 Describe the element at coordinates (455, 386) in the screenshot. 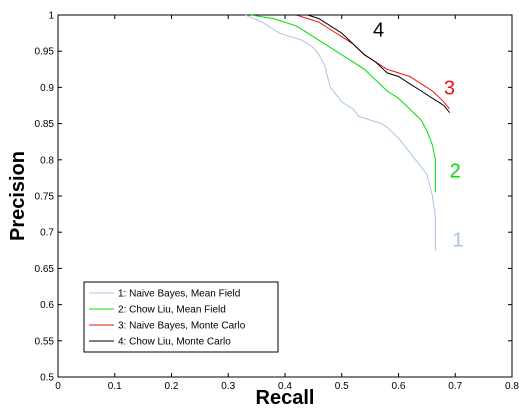

I see `x-tick-label: 0.7` at that location.